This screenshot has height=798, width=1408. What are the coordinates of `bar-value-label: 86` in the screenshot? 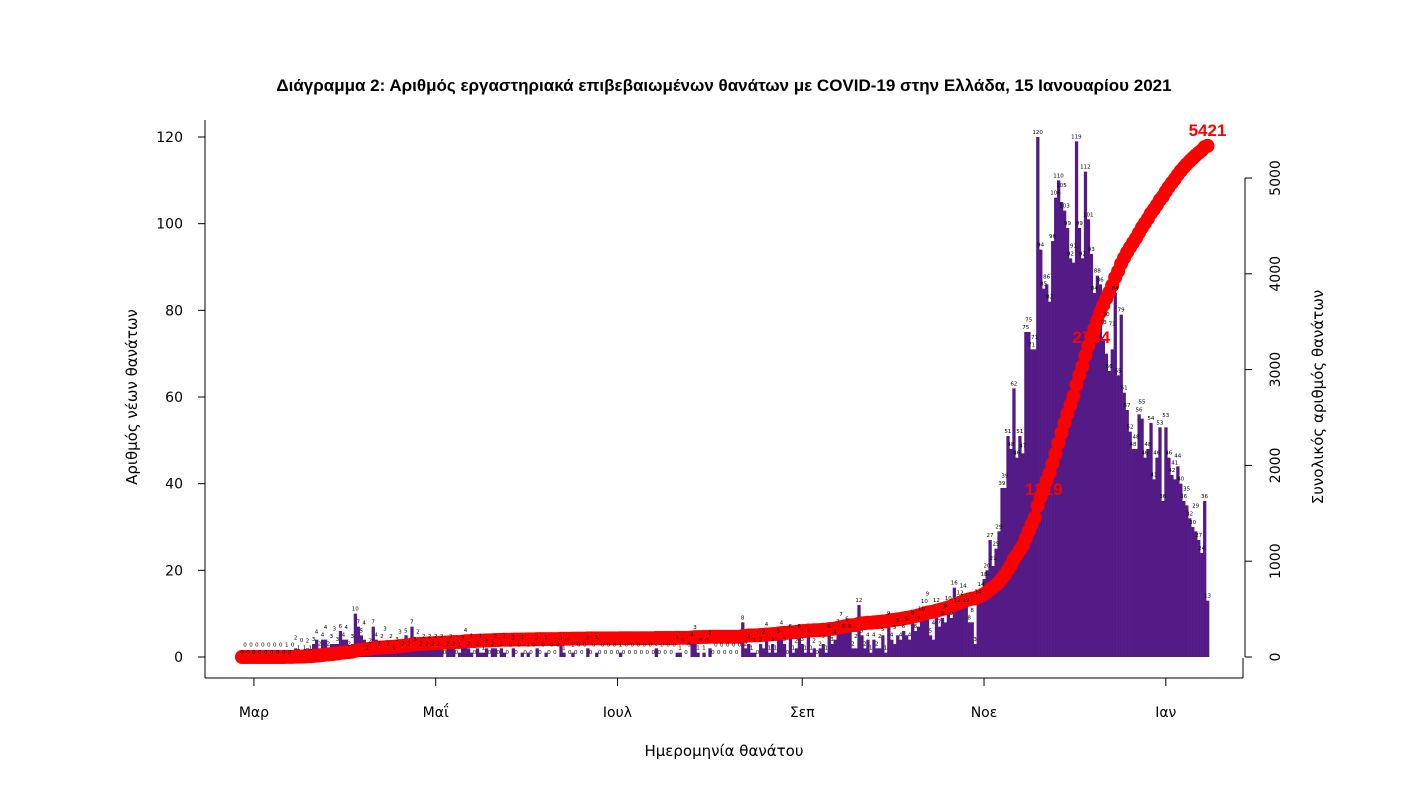 It's located at (1100, 280).